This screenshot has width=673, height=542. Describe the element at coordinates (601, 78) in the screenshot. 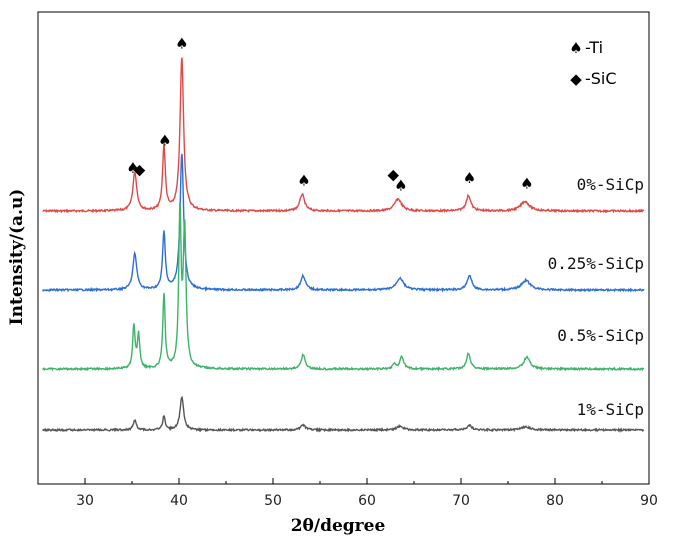

I see `legend-label: -SiC` at that location.